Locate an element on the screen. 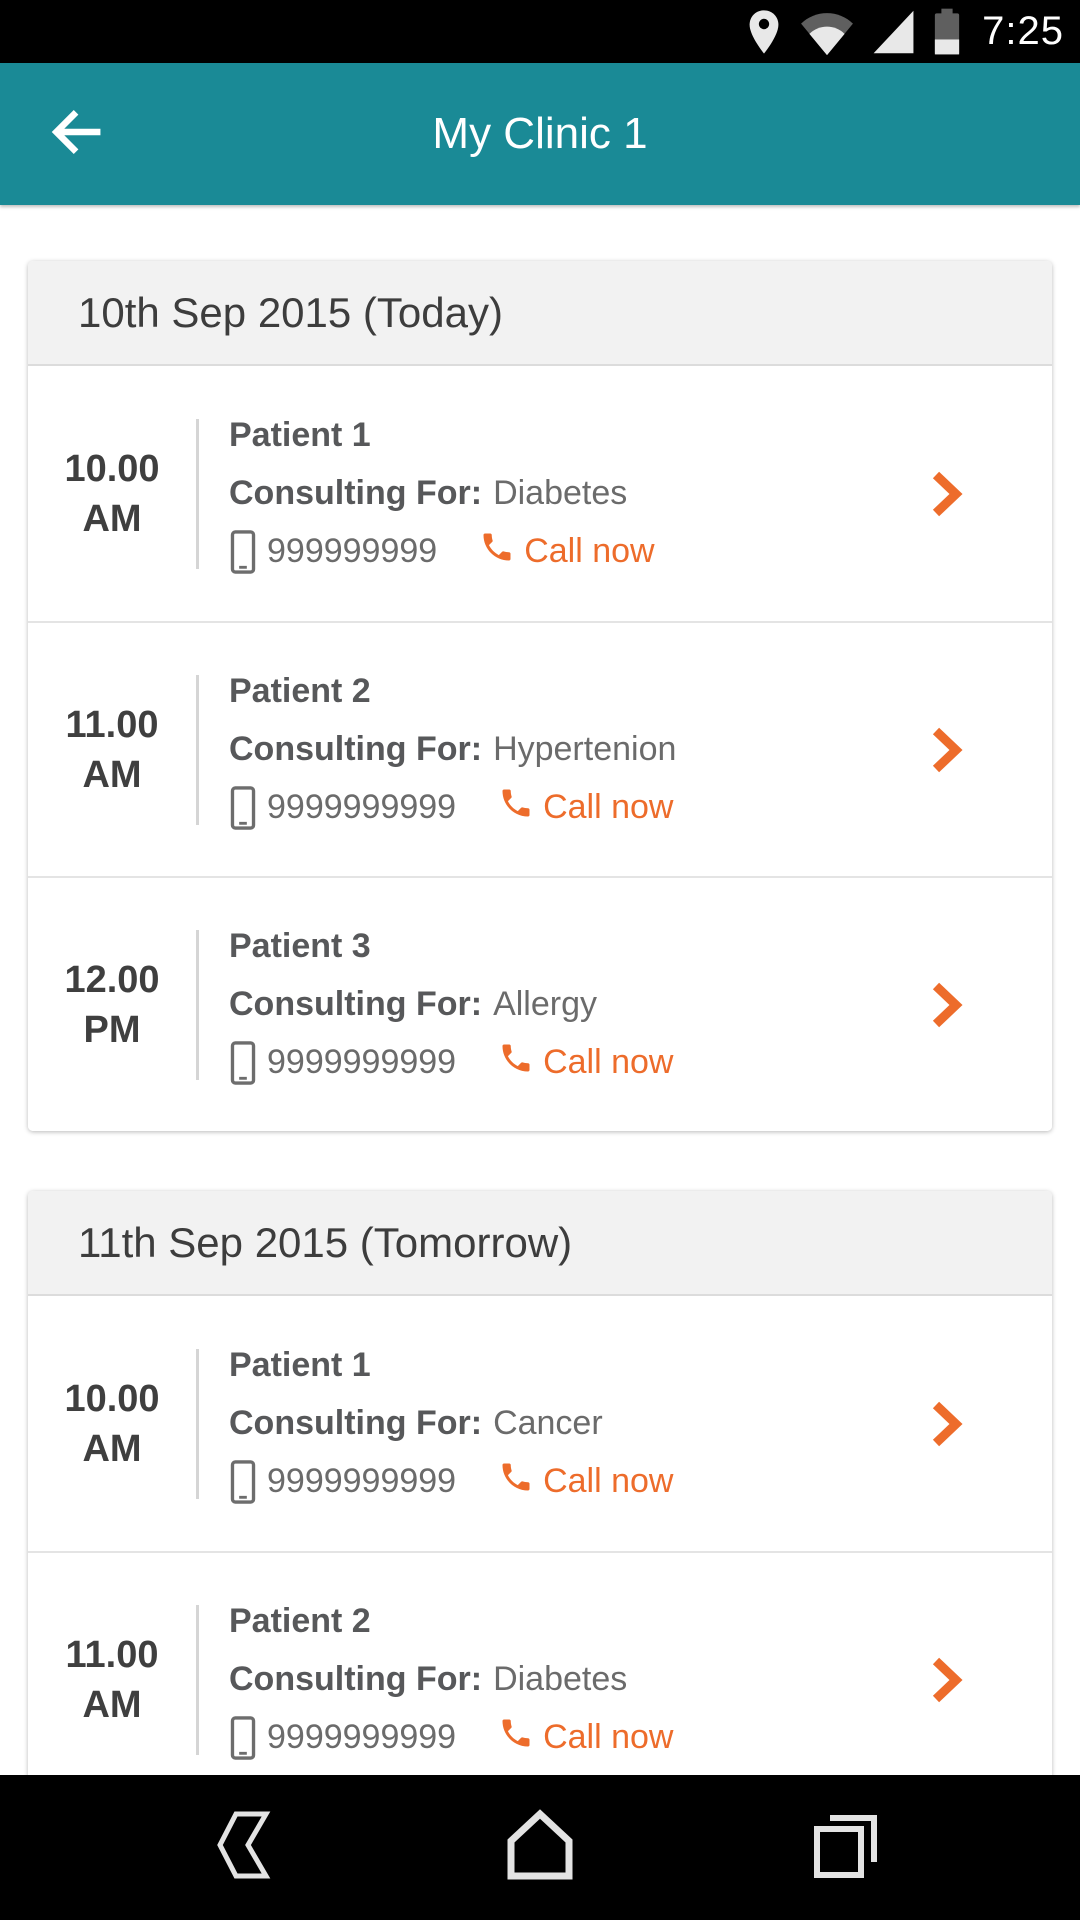  date-header: 10th Sep 2015 (Today) is located at coordinates (540, 313).